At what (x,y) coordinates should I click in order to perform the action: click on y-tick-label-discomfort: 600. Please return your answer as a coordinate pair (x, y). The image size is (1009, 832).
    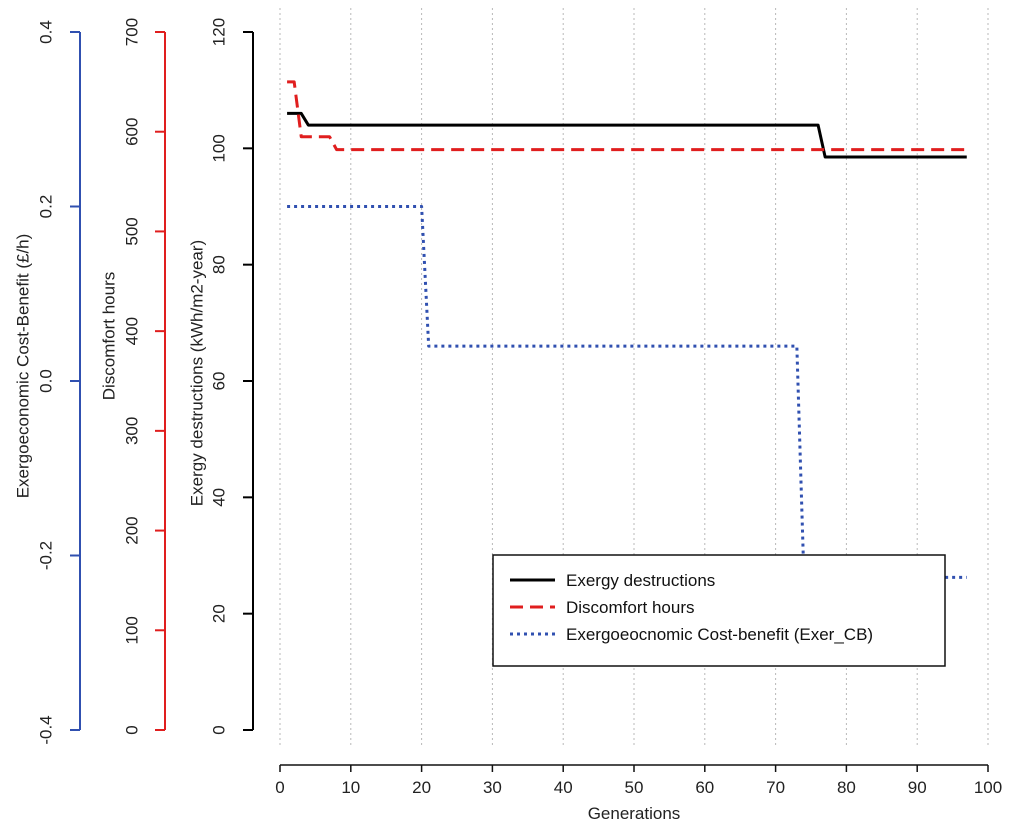
    Looking at the image, I should click on (131, 132).